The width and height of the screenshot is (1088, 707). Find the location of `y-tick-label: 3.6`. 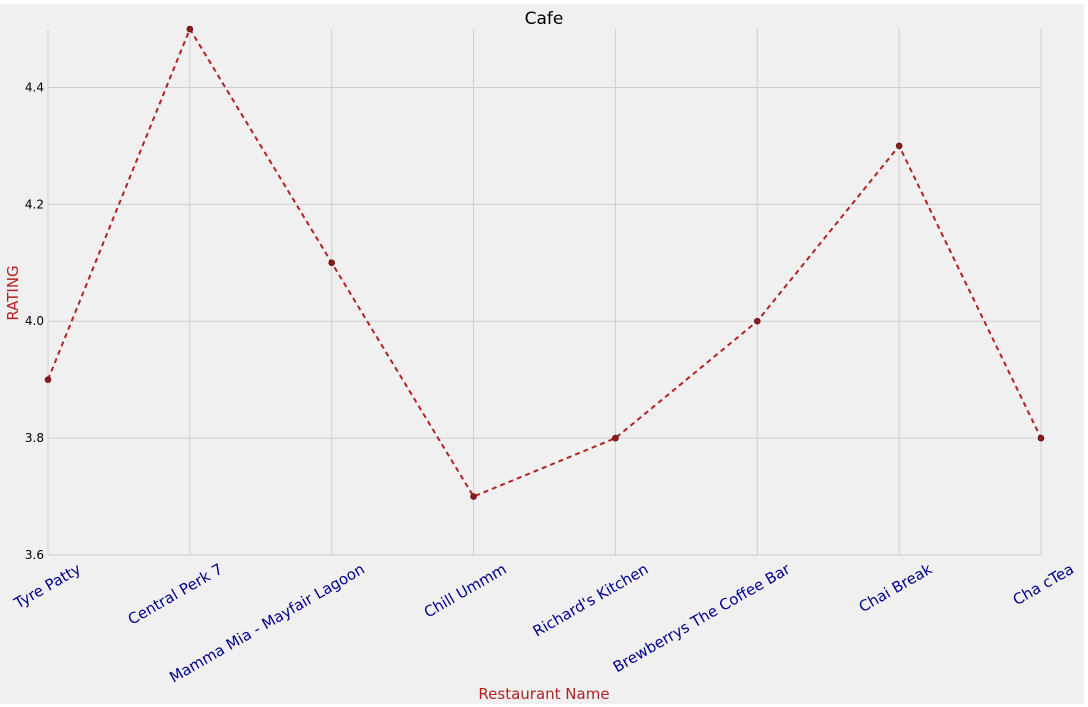

y-tick-label: 3.6 is located at coordinates (34, 555).